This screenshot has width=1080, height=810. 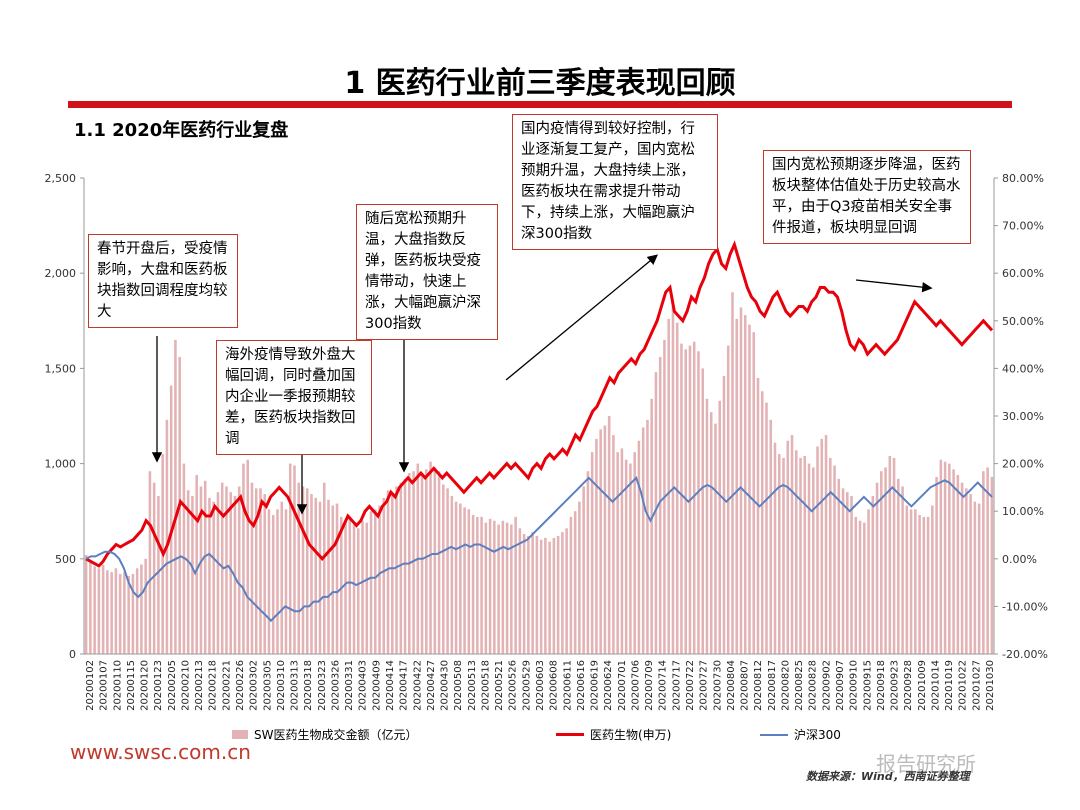 What do you see at coordinates (324, 734) in the screenshot?
I see `legend-turnover: SW医药生物成交金额（亿元）` at bounding box center [324, 734].